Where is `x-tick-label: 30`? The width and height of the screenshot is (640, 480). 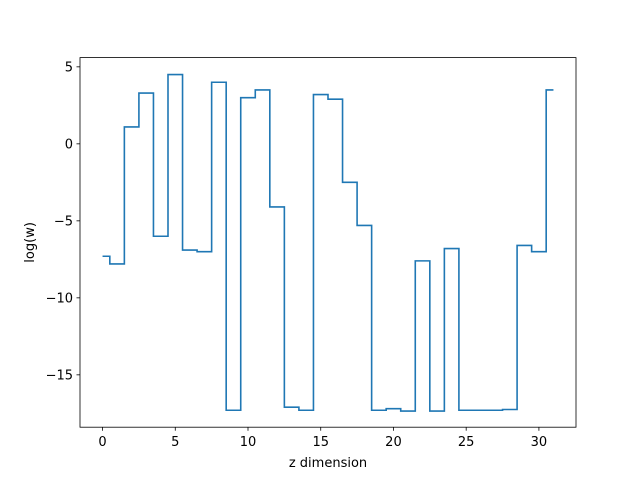
x-tick-label: 30 is located at coordinates (539, 442).